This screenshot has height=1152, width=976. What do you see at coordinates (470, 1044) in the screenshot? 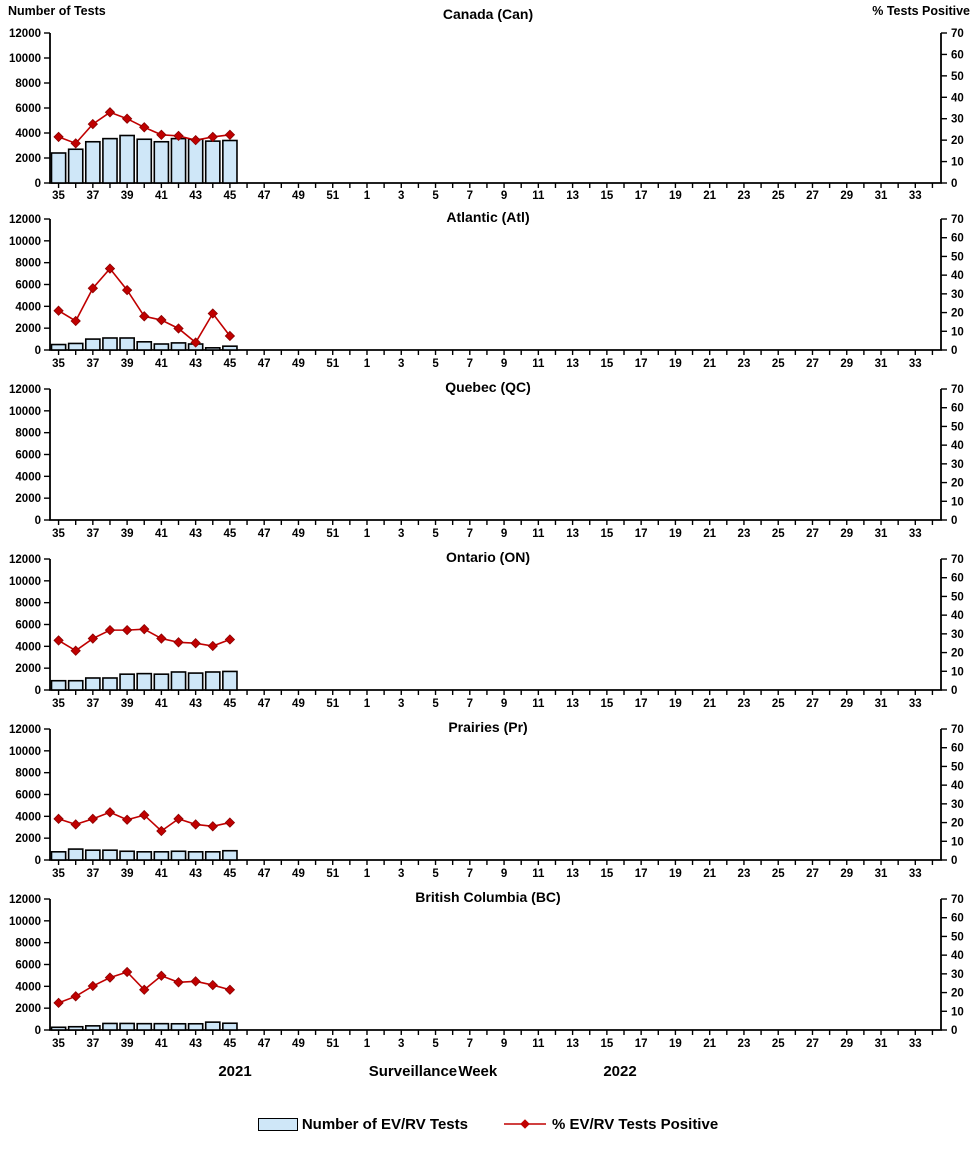
I see `svg-text: 7` at bounding box center [470, 1044].